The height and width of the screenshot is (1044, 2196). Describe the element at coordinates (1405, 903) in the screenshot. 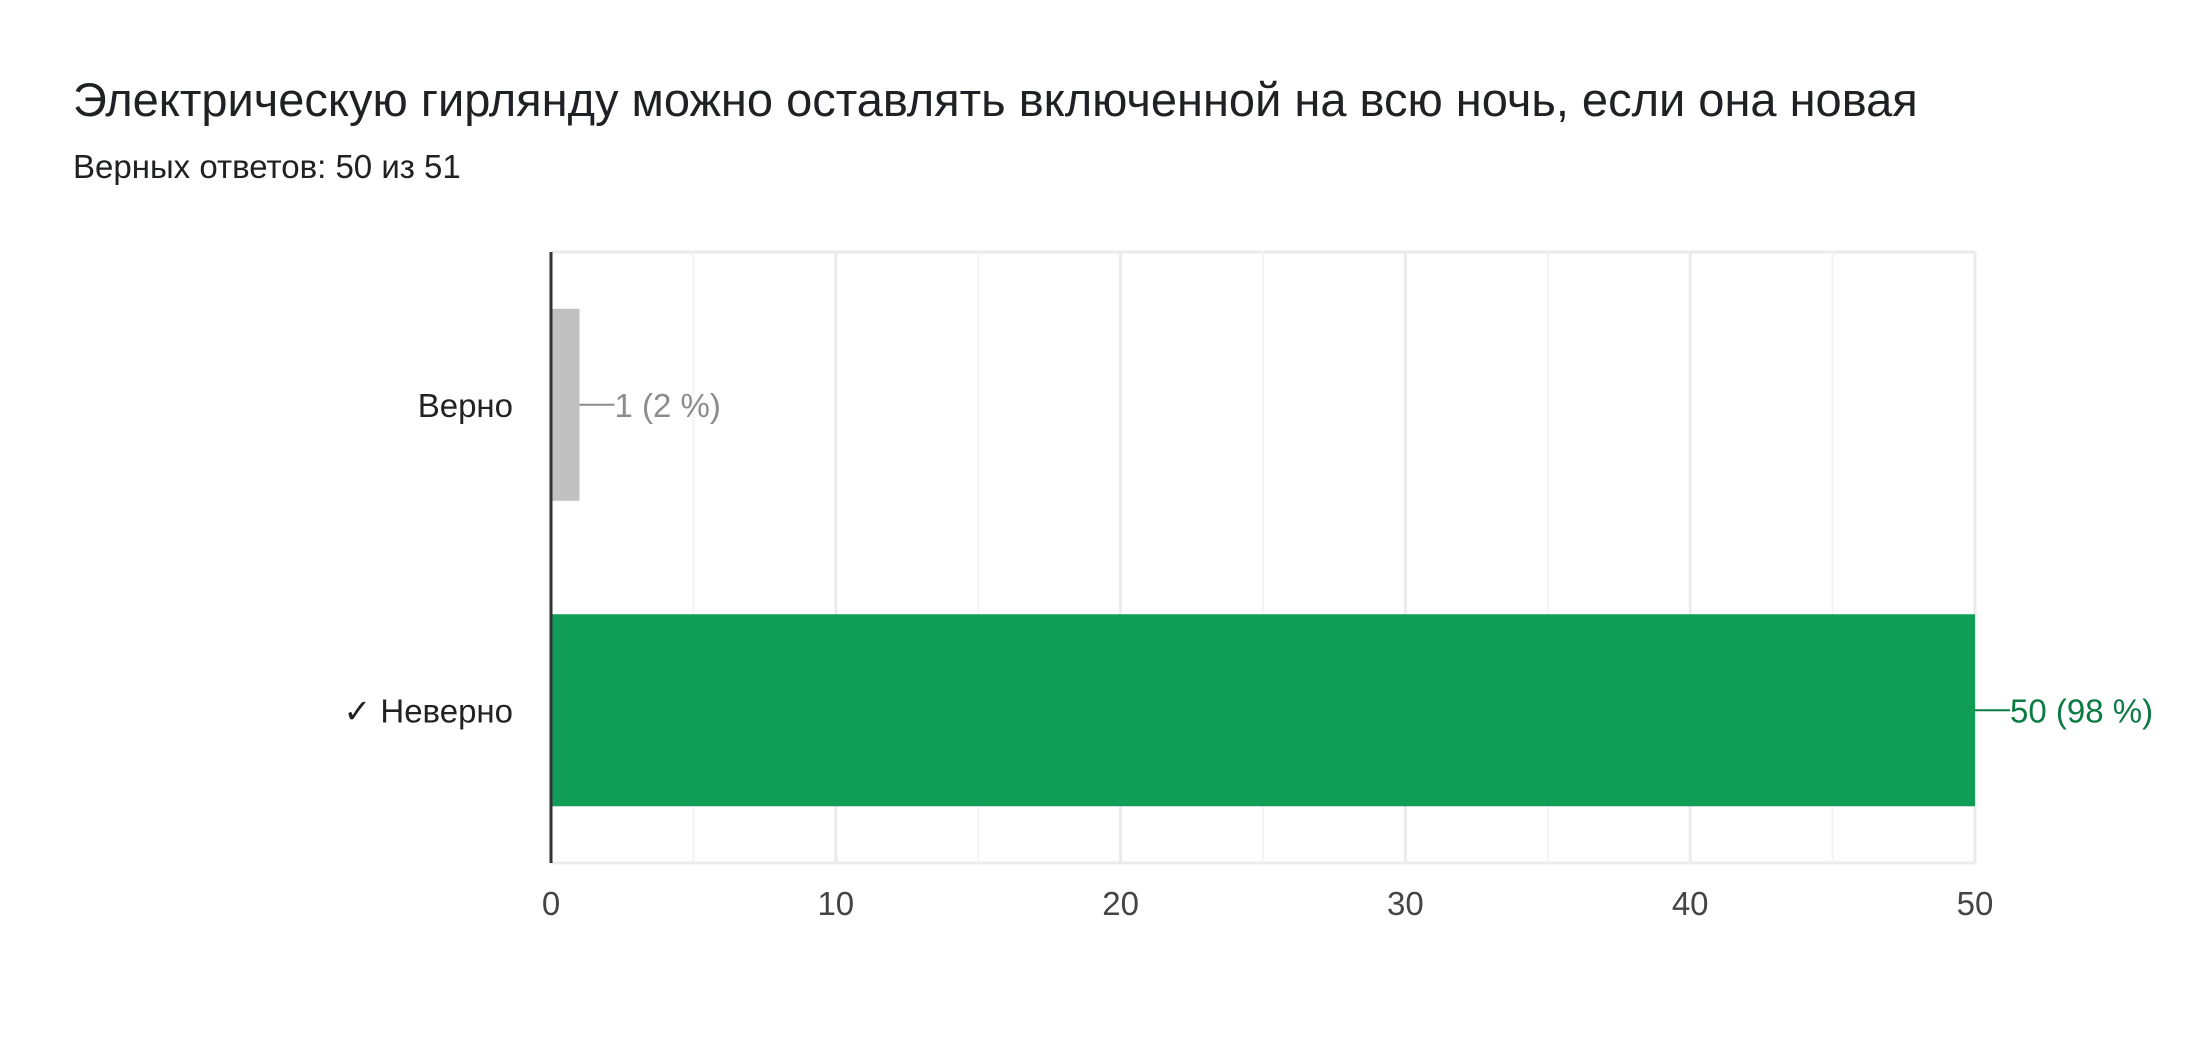

I see `x-tick-label: 30` at that location.